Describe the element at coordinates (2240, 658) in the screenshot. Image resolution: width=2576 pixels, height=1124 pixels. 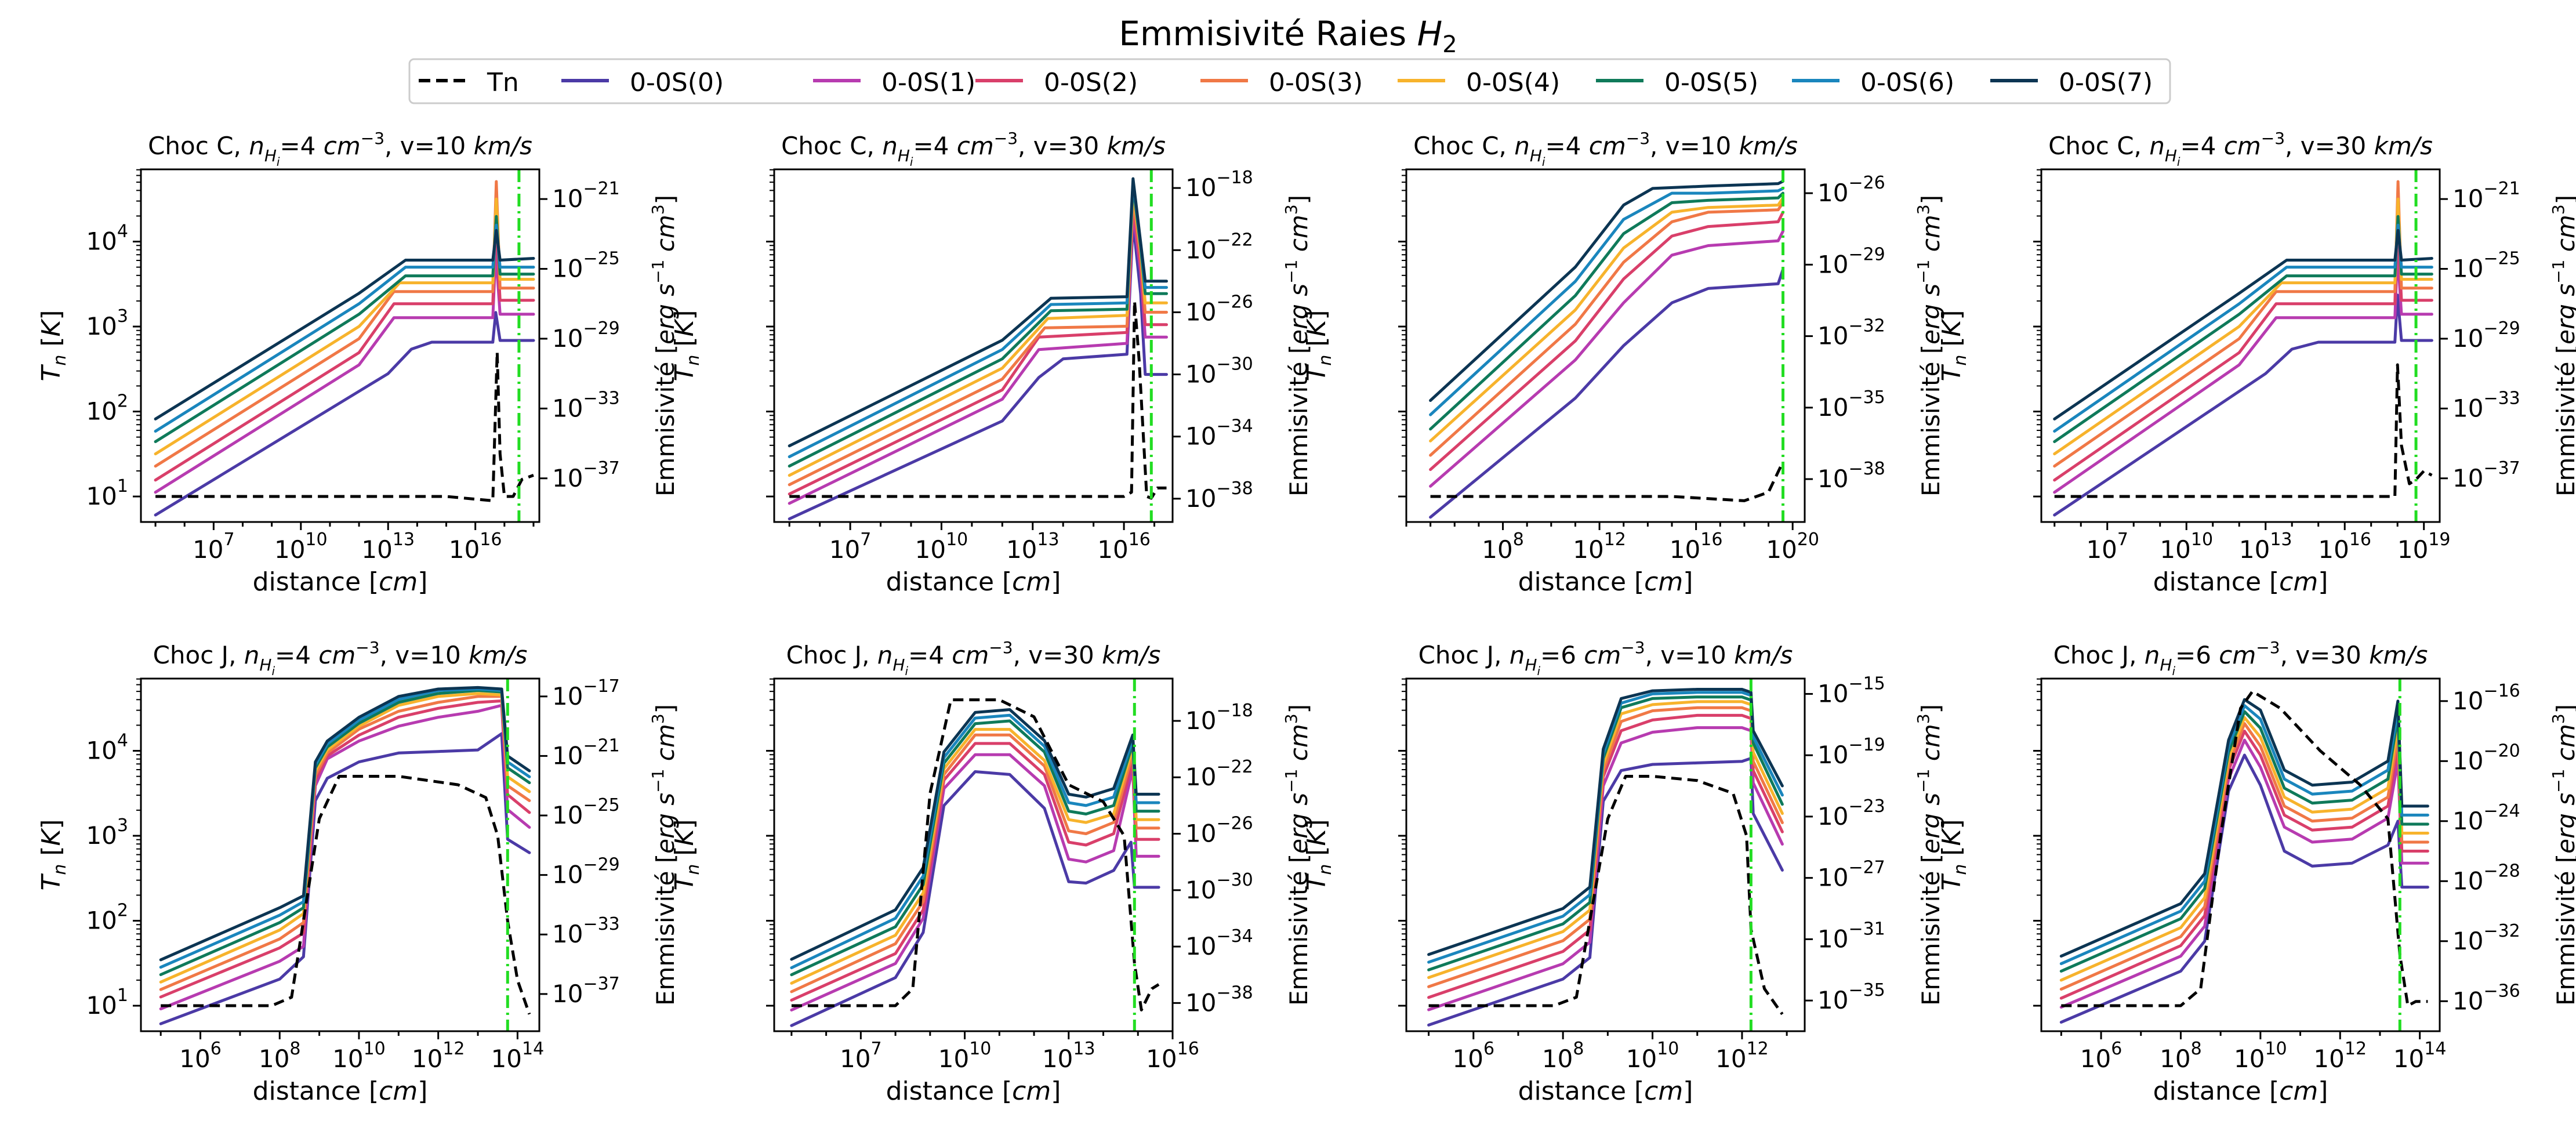
I see `panel-title: Choc J, nHi=6 cm−3, v=30 km/s` at that location.